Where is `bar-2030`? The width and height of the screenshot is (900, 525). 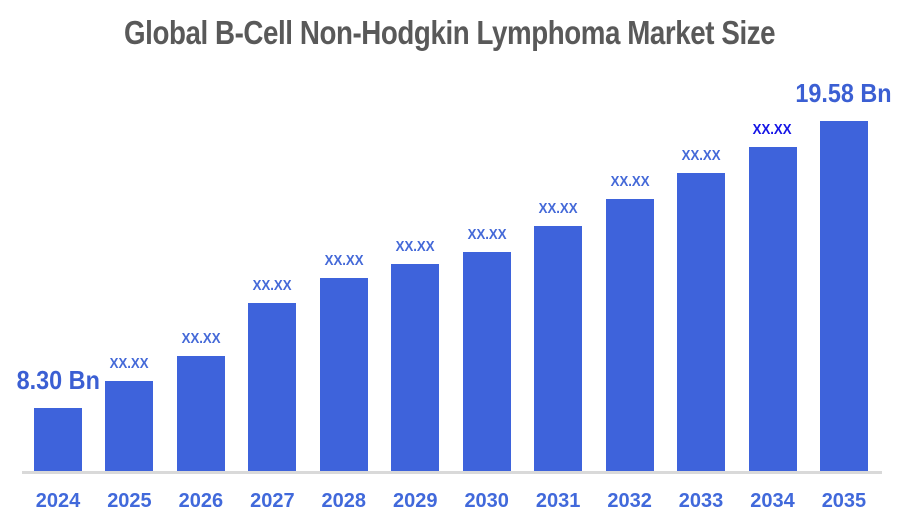
bar-2030 is located at coordinates (486, 361).